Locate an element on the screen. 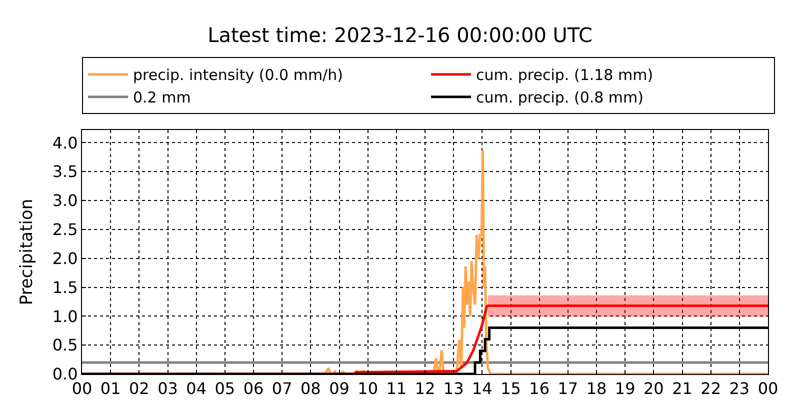  x-tick-label: 09 is located at coordinates (339, 388).